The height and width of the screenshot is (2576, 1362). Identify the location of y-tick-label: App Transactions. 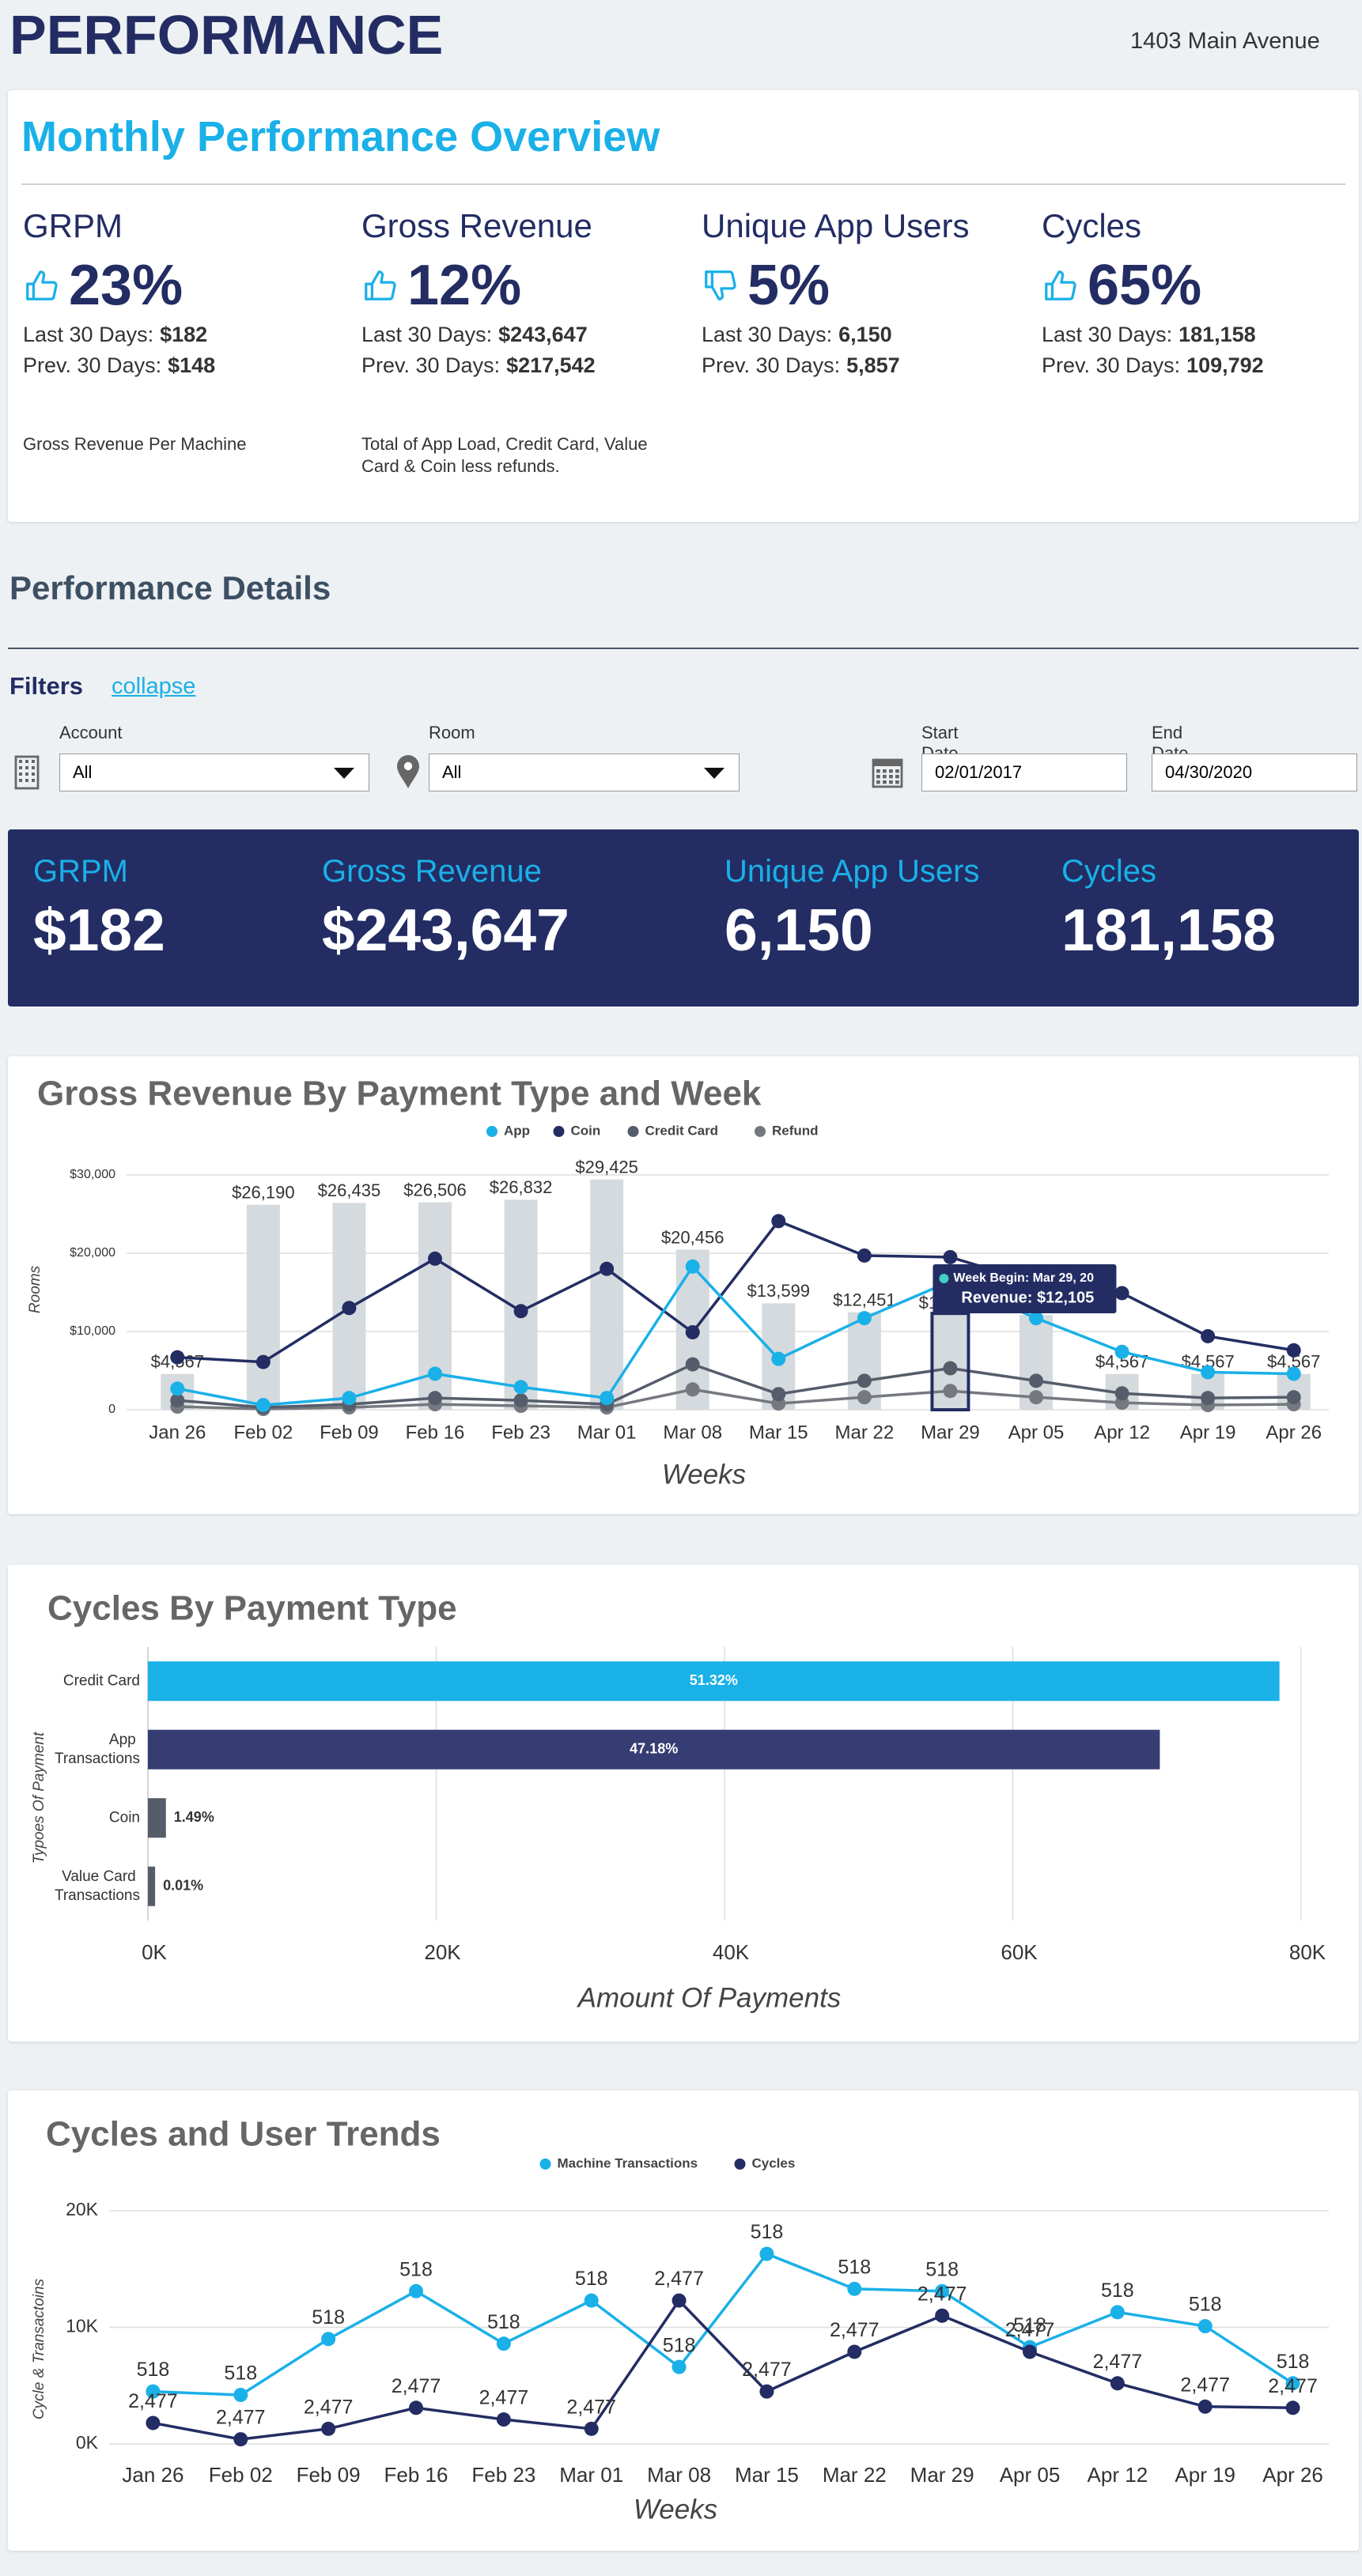
(98, 1749).